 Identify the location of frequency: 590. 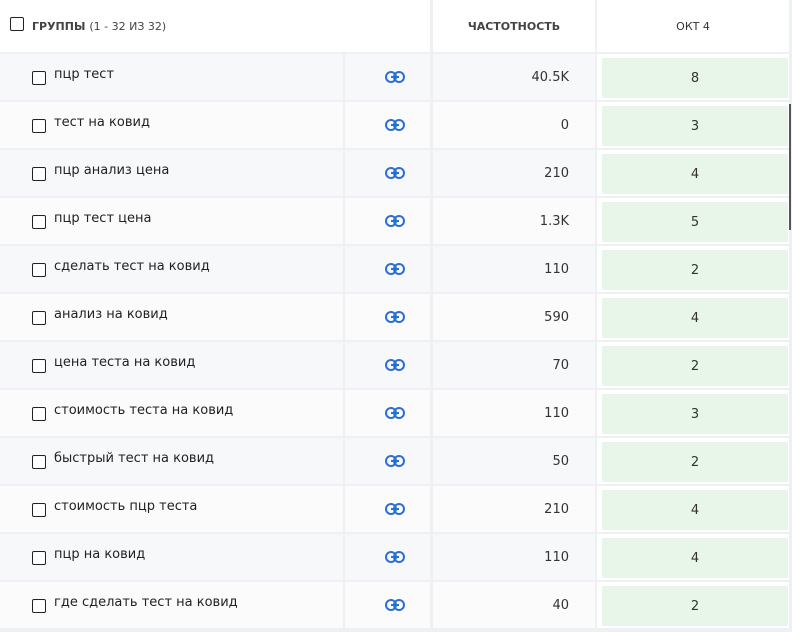
(514, 317).